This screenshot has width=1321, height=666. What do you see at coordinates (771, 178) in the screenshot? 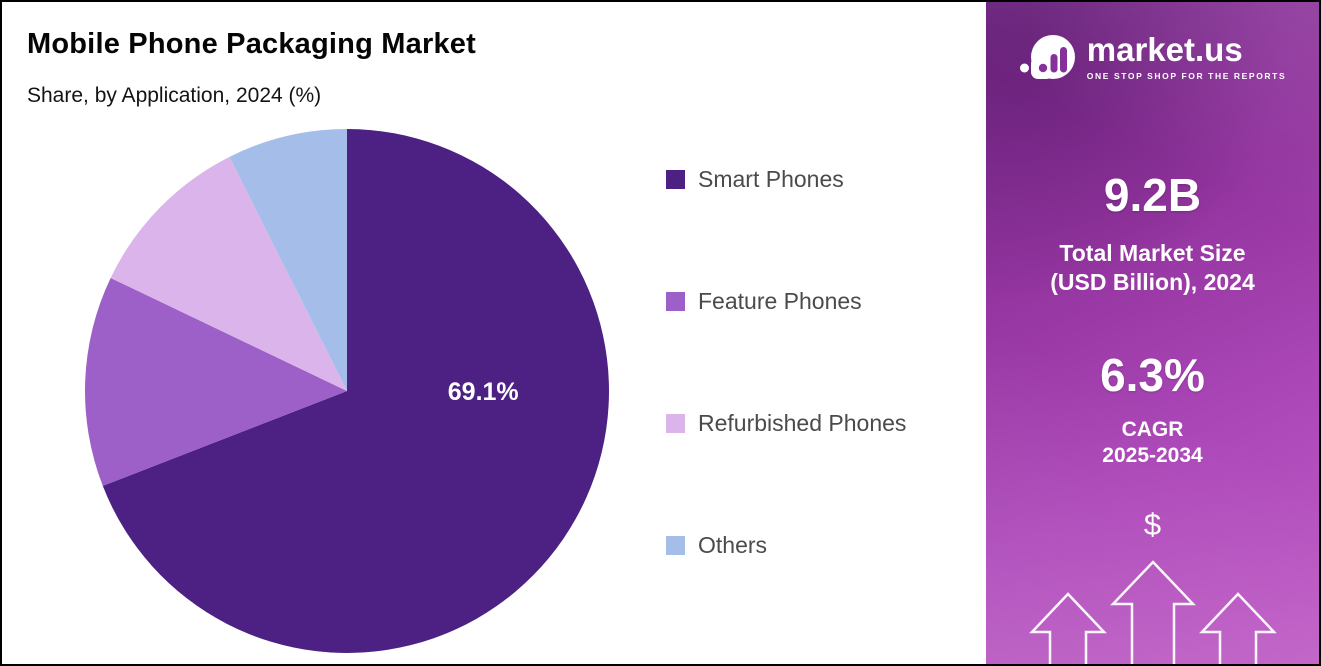
I see `legend-label: Smart Phones` at bounding box center [771, 178].